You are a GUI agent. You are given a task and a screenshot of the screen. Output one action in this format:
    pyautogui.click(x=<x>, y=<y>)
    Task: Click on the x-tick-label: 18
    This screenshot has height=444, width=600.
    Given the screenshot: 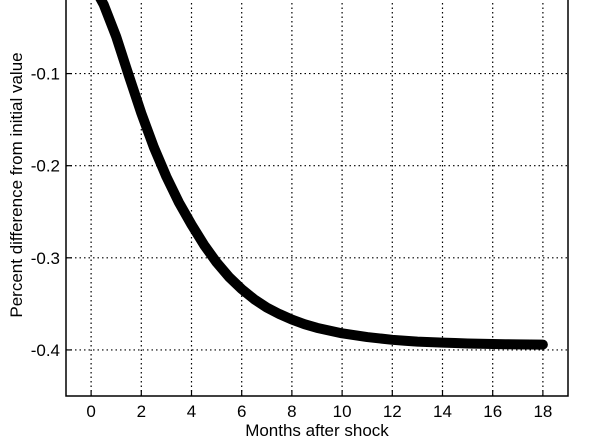 What is the action you would take?
    pyautogui.click(x=542, y=411)
    